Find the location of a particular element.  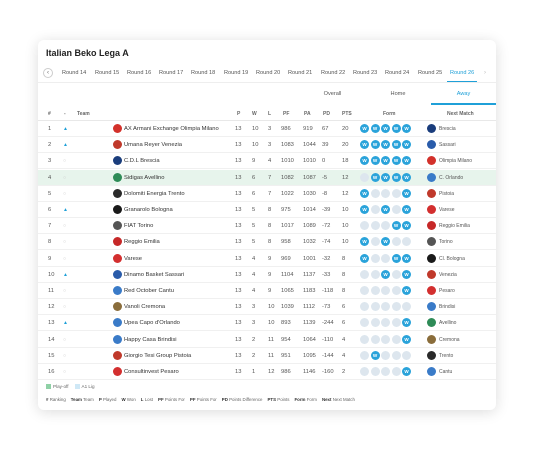

next-match: C. Orlando is located at coordinates (451, 177).